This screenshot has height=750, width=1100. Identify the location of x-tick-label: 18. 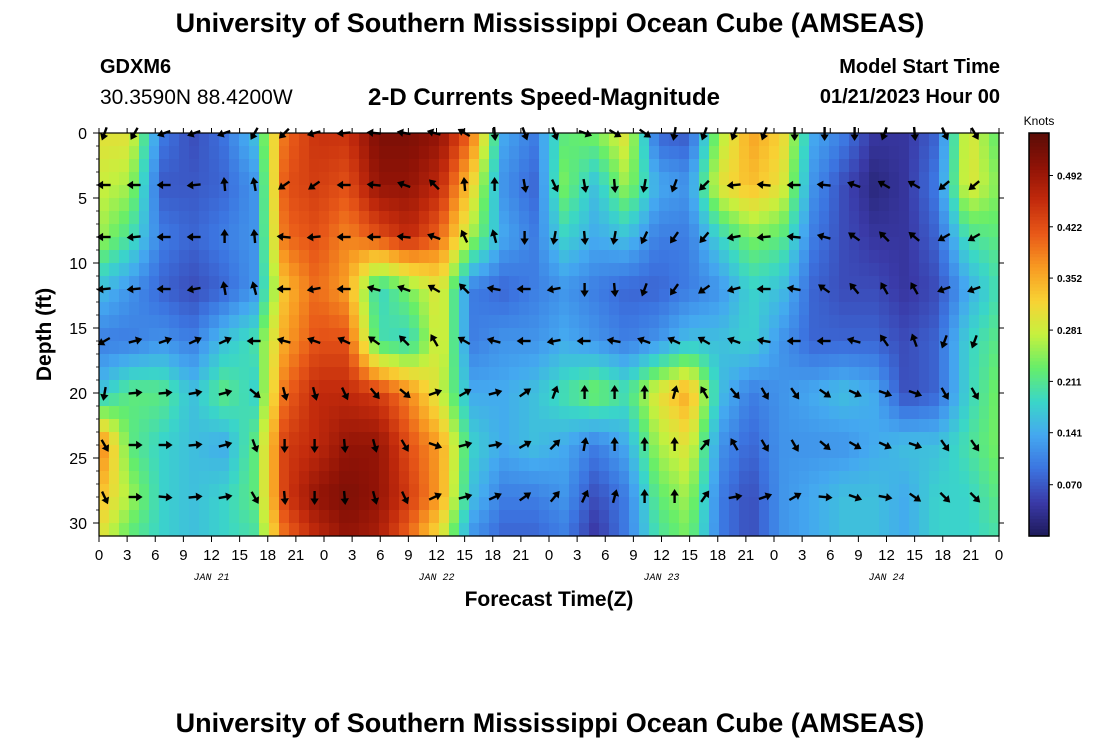
(267, 555).